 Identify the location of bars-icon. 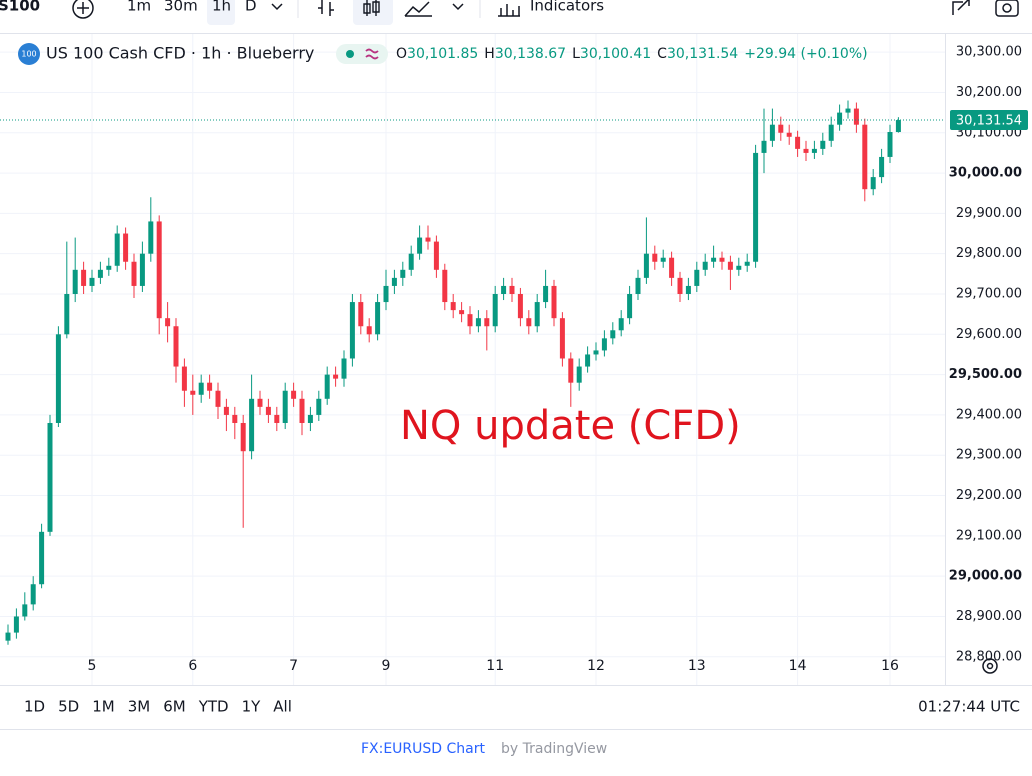
(326, 8).